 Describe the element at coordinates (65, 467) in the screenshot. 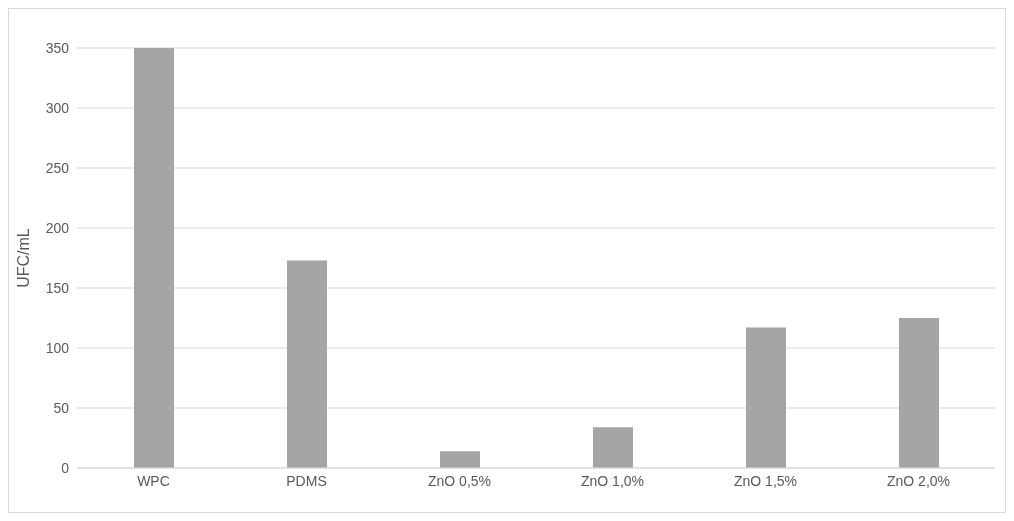

I see `y-tick-label: 0` at that location.